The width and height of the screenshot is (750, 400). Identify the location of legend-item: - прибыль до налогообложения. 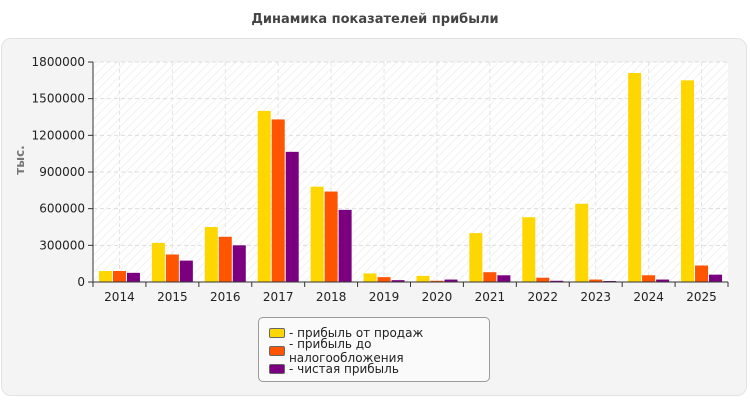
(379, 351).